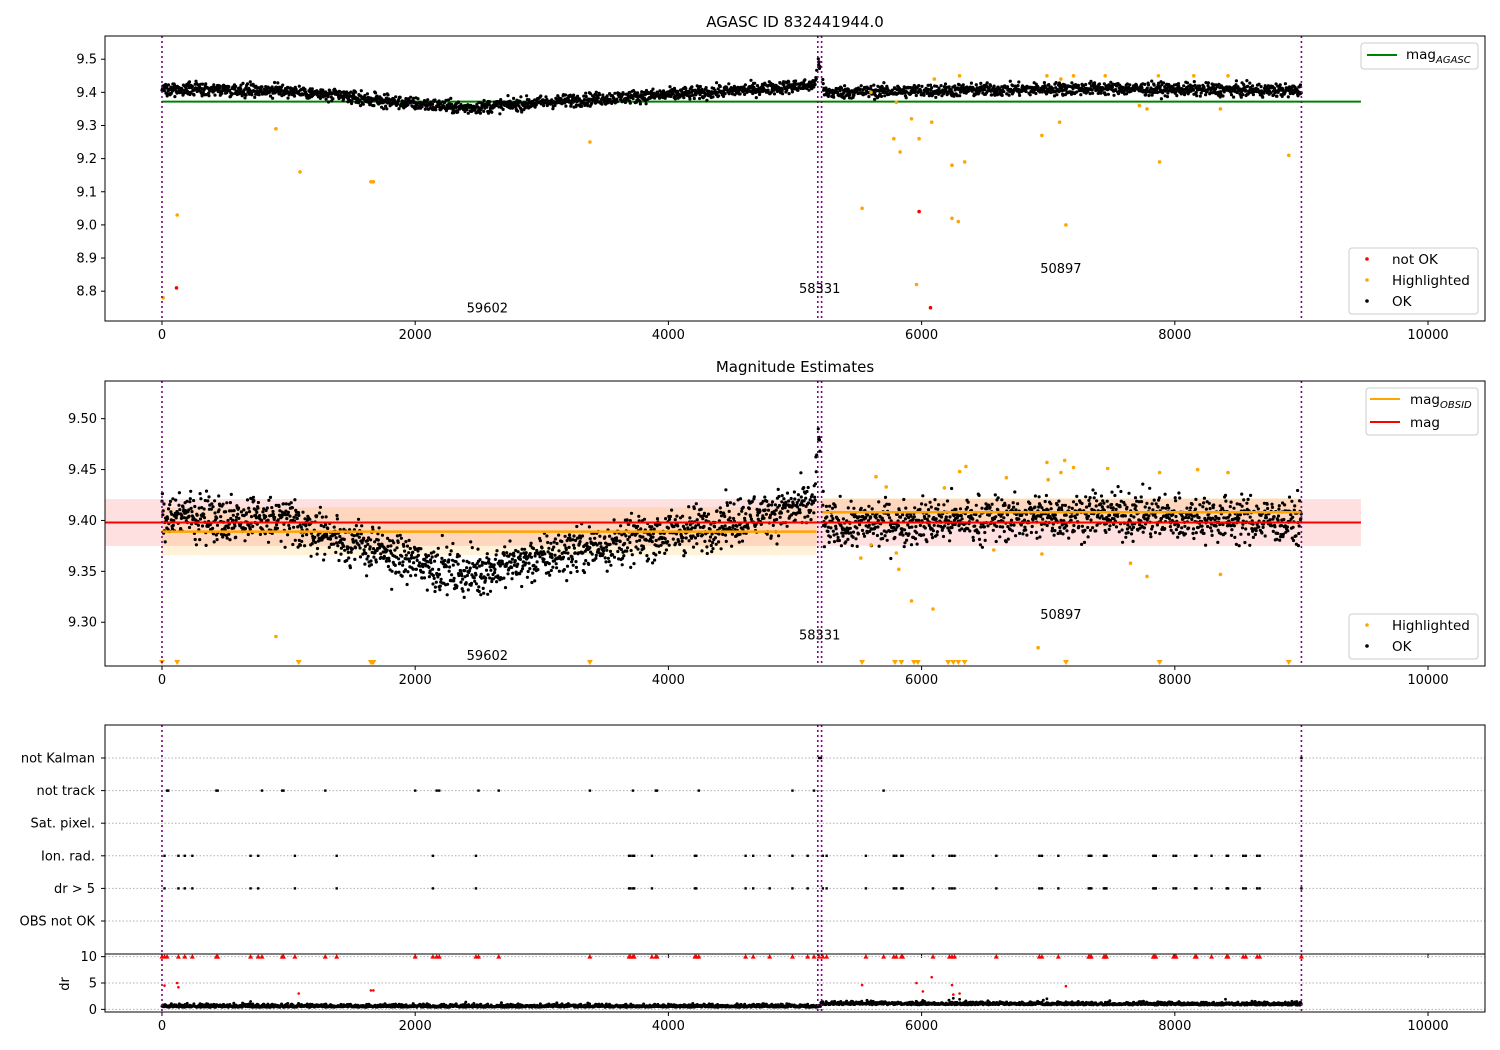  I want to click on x-tick-label: 4000, so click(668, 335).